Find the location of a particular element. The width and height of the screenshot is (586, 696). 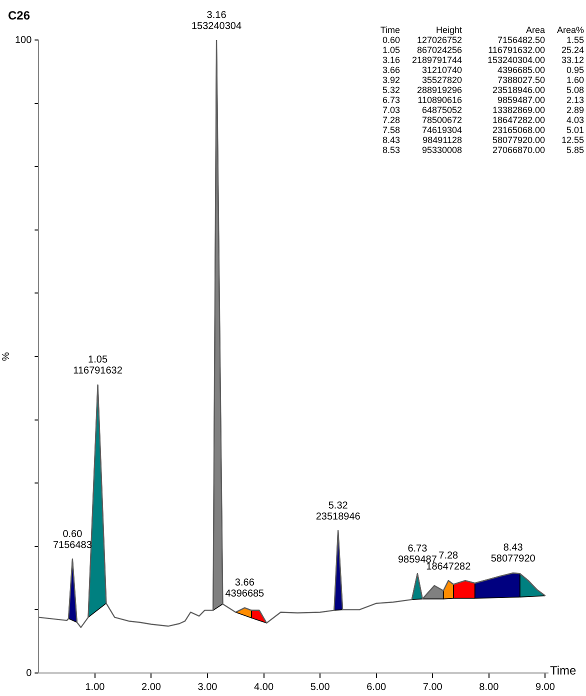

x-tick-label: 2.00 is located at coordinates (152, 687).